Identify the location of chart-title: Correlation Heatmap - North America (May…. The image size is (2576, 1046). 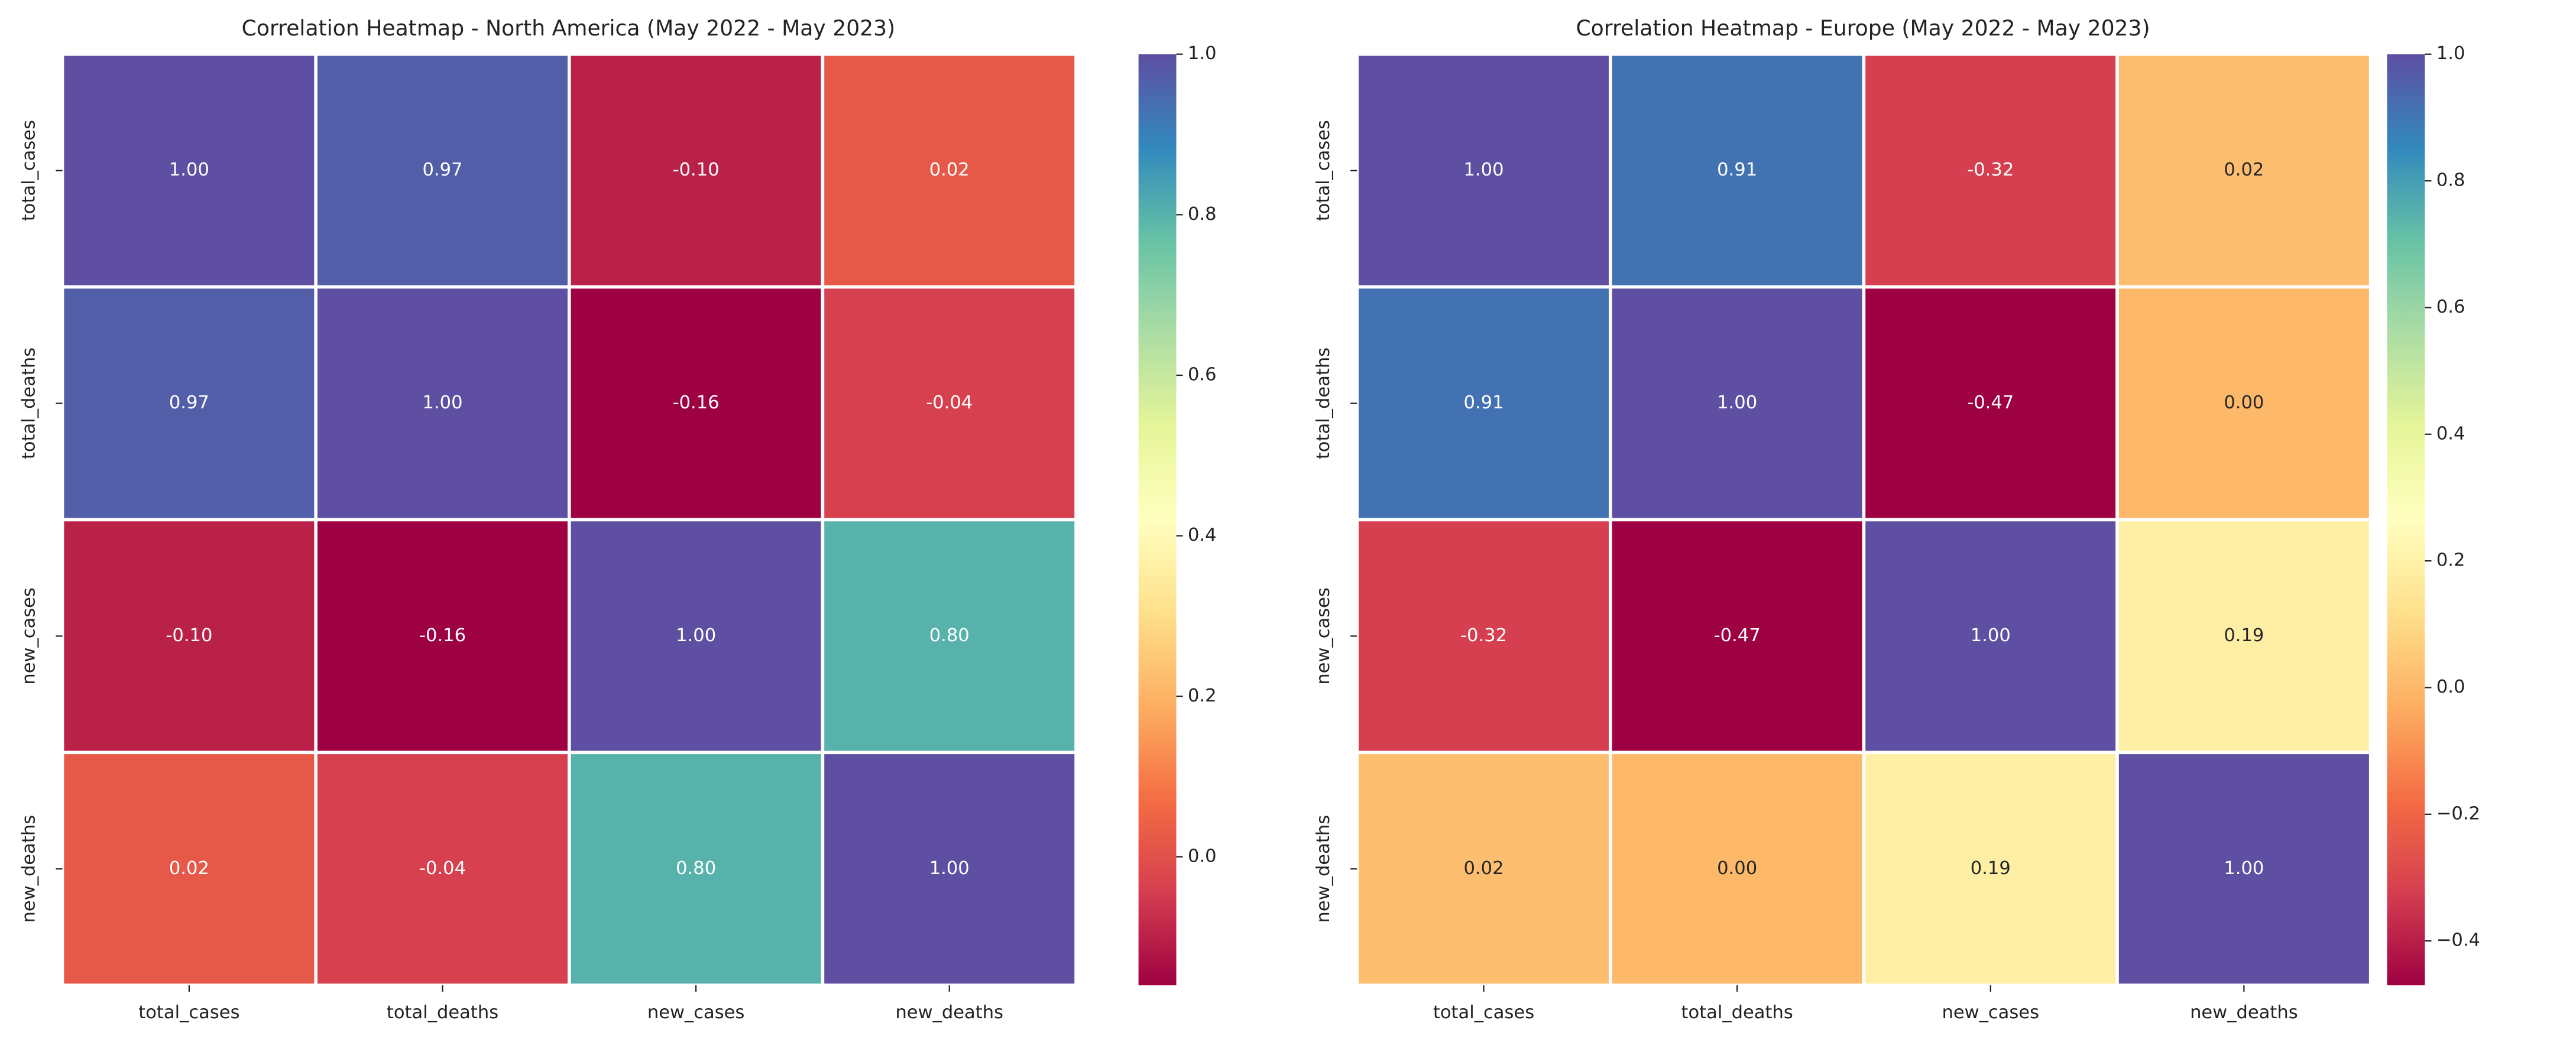
(569, 28).